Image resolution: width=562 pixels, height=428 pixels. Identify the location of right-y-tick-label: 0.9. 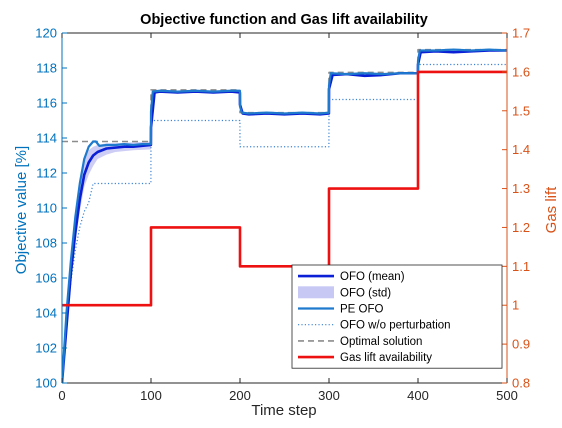
(521, 344).